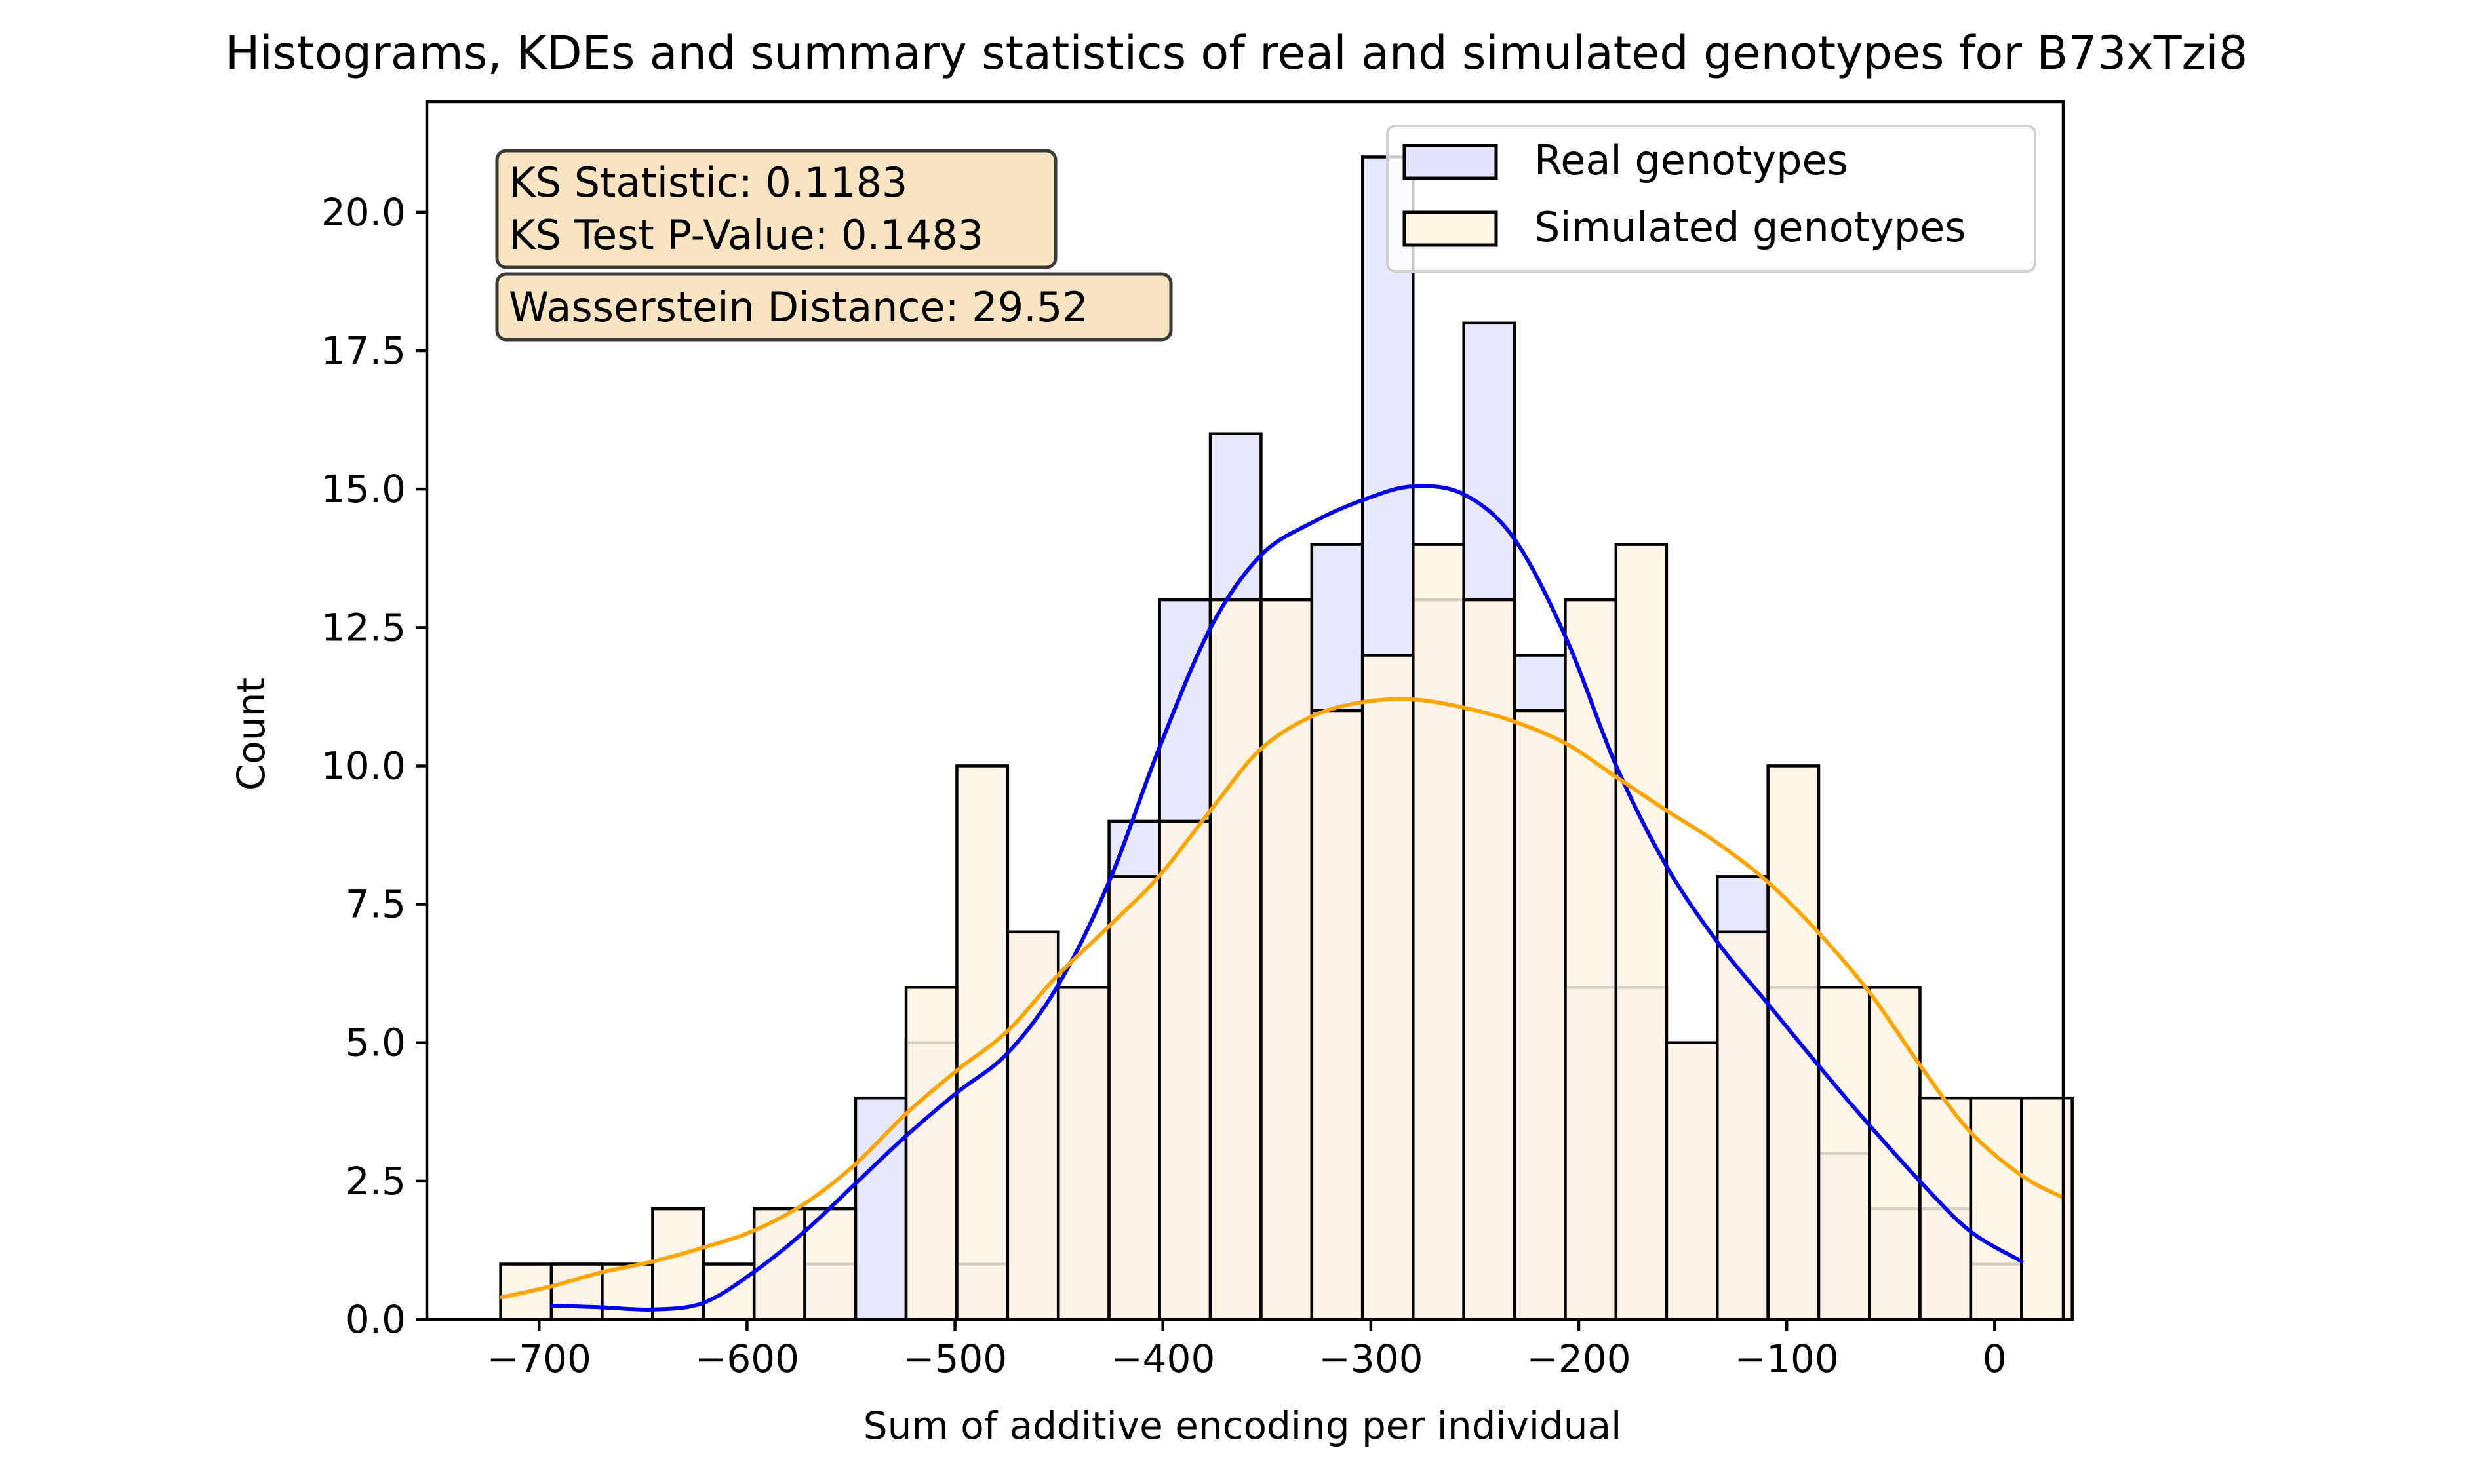 The width and height of the screenshot is (2475, 1484). I want to click on x-axis-label: Sum of additive encoding per individual, so click(1242, 1425).